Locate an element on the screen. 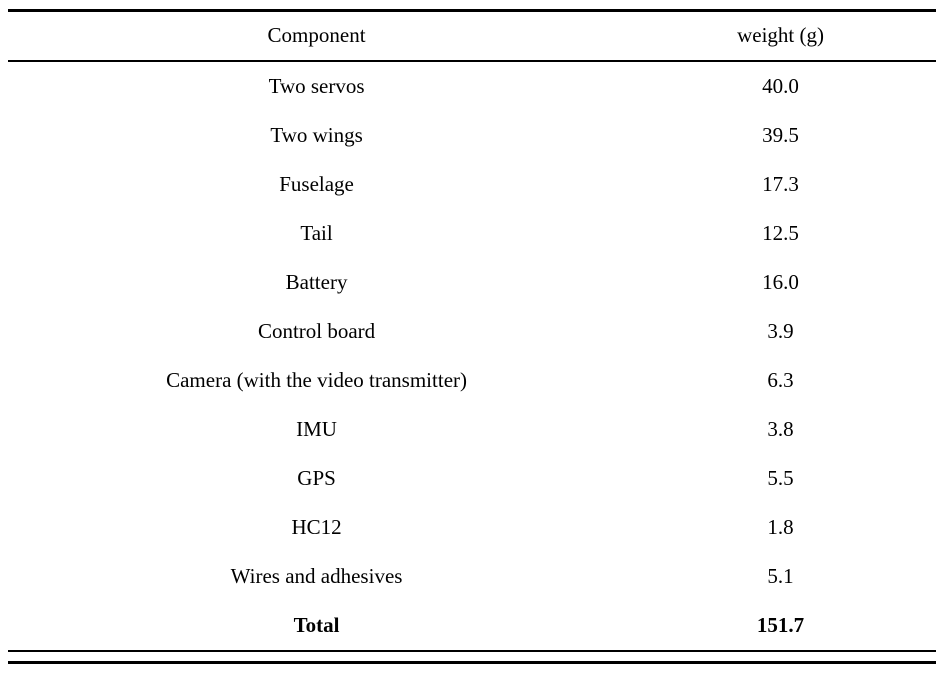 Image resolution: width=944 pixels, height=693 pixels. table-row: GPS 5.5 is located at coordinates (472, 478).